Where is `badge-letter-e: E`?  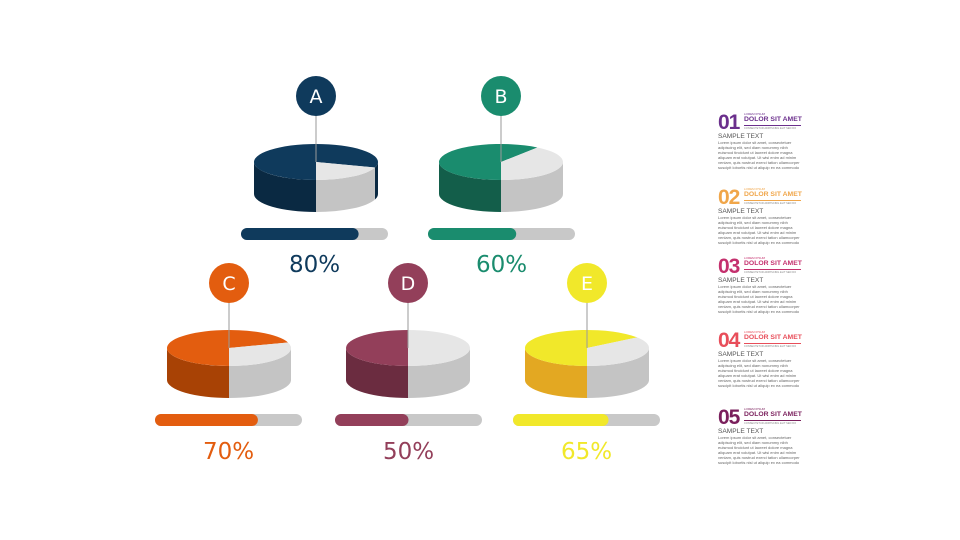 badge-letter-e: E is located at coordinates (587, 284).